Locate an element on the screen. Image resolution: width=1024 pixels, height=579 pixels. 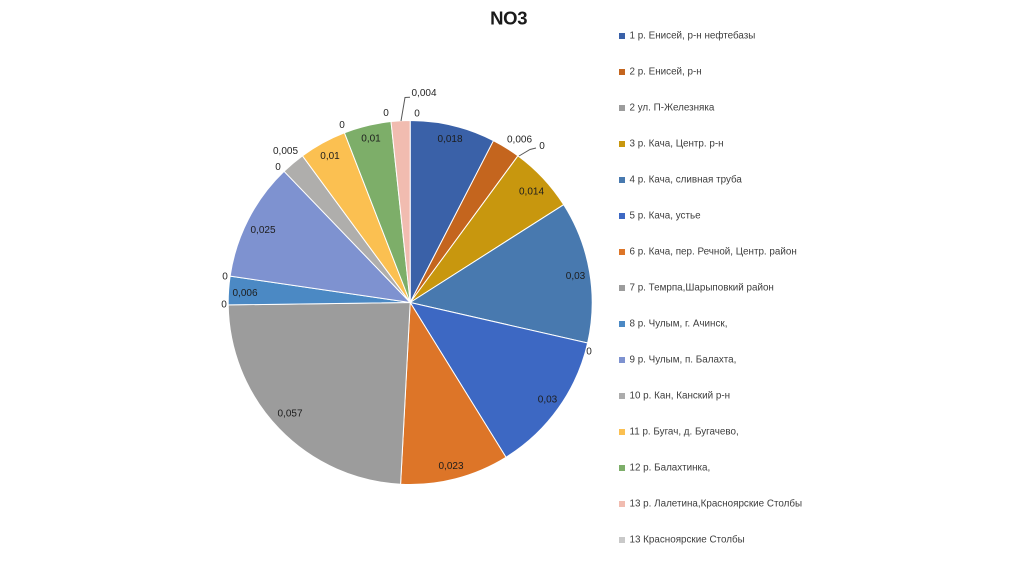
svg-text: NO3 is located at coordinates (508, 18).